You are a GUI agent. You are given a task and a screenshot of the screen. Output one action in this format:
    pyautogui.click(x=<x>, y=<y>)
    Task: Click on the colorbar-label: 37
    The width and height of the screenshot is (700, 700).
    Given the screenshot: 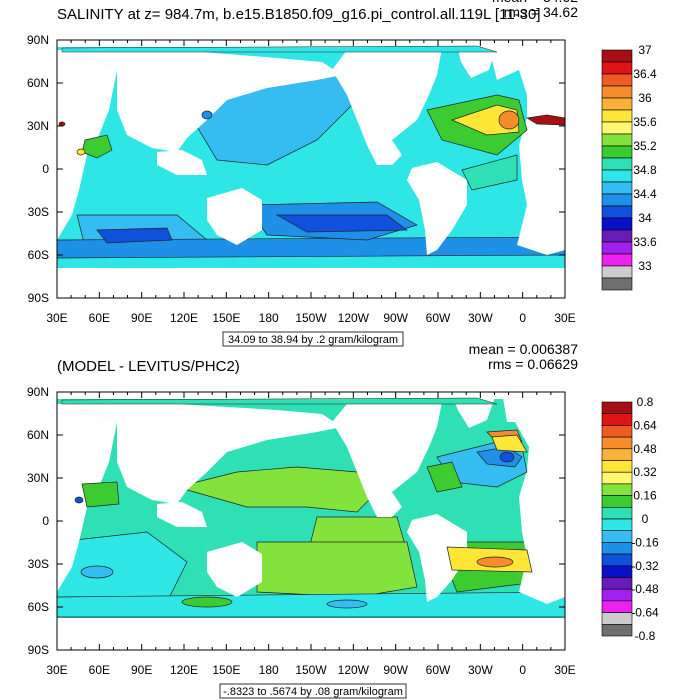 What is the action you would take?
    pyautogui.click(x=645, y=50)
    